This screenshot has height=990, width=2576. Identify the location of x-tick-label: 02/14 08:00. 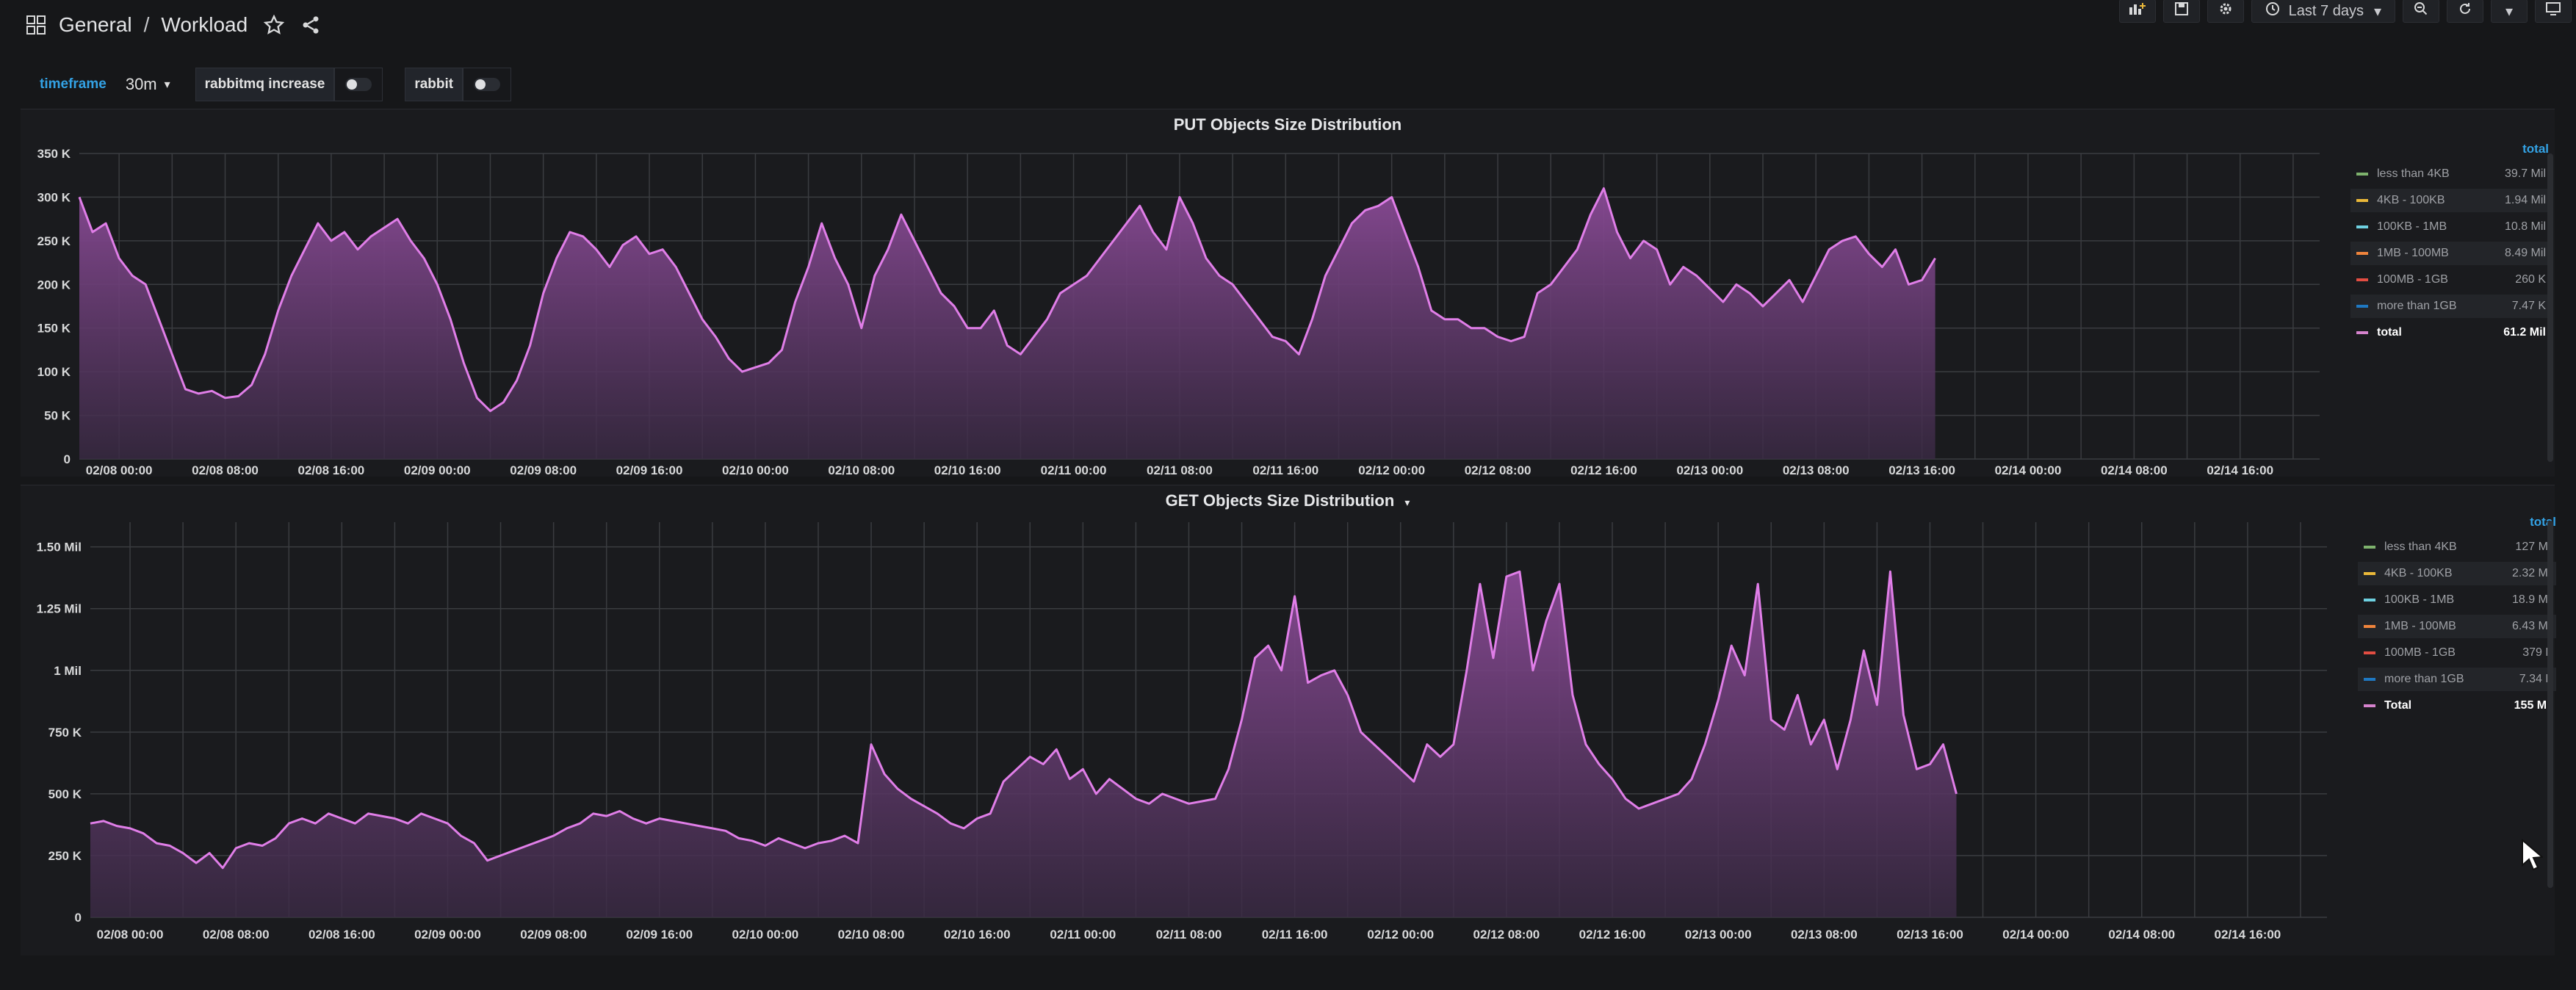
(2141, 935).